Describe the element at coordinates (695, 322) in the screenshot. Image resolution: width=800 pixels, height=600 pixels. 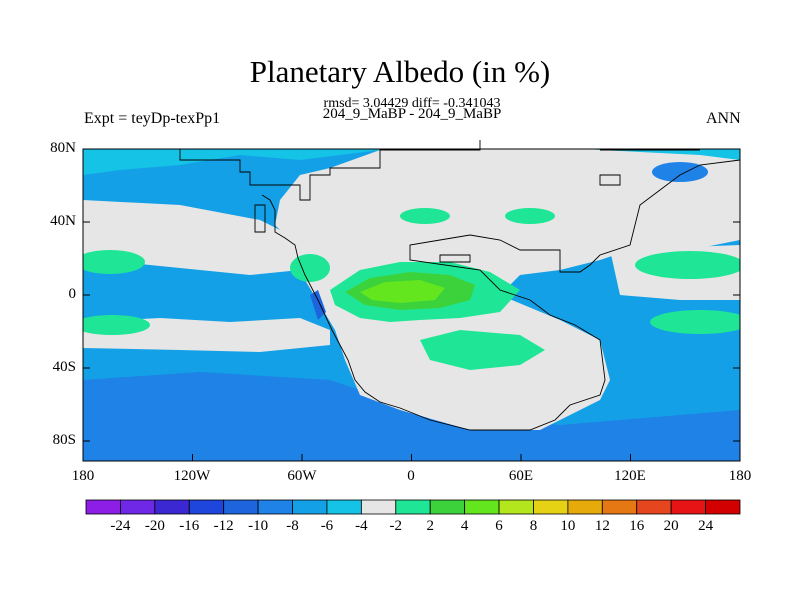
I see `positive-anomaly-east-south` at that location.